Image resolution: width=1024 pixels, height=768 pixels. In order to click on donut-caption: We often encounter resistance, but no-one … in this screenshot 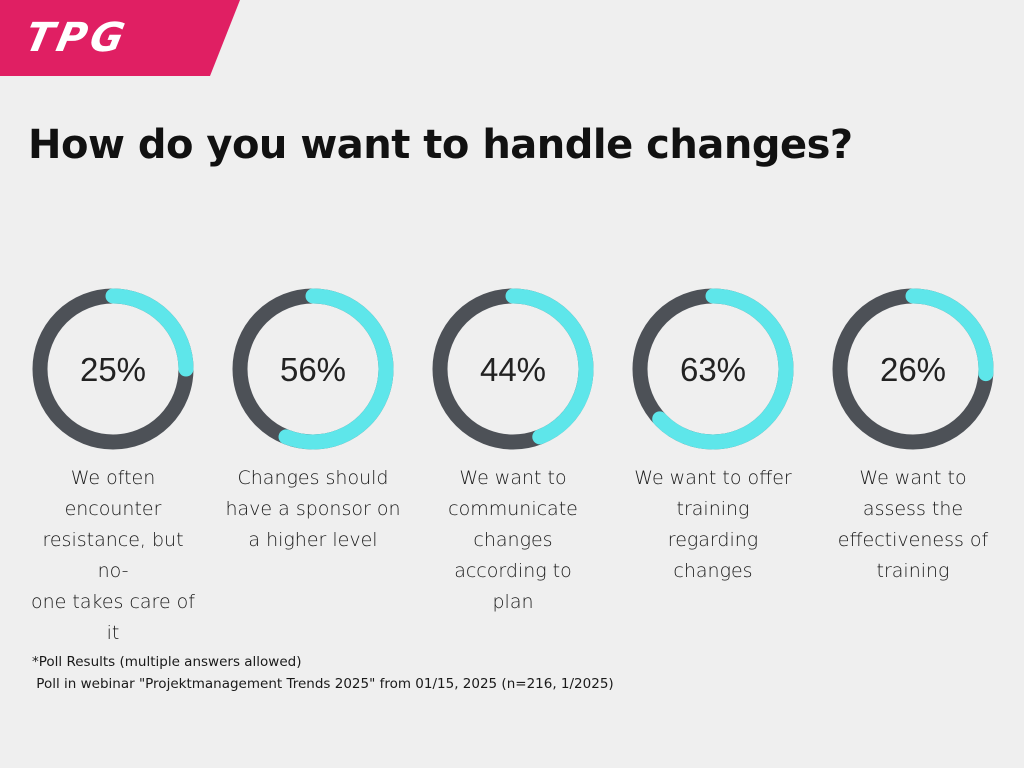, I will do `click(113, 556)`.